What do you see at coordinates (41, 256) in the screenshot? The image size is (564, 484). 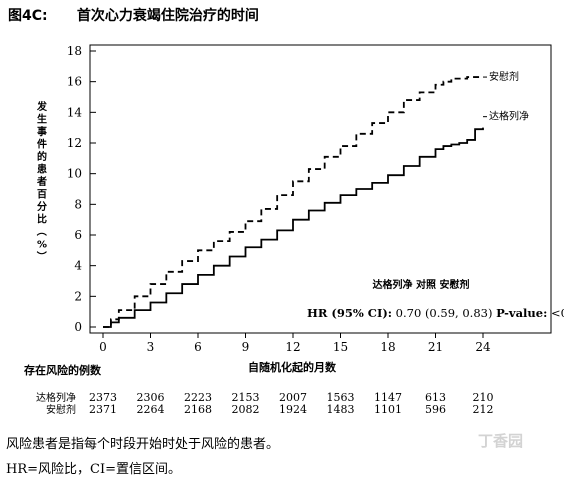 I see `y-axis-label-char: ）` at bounding box center [41, 256].